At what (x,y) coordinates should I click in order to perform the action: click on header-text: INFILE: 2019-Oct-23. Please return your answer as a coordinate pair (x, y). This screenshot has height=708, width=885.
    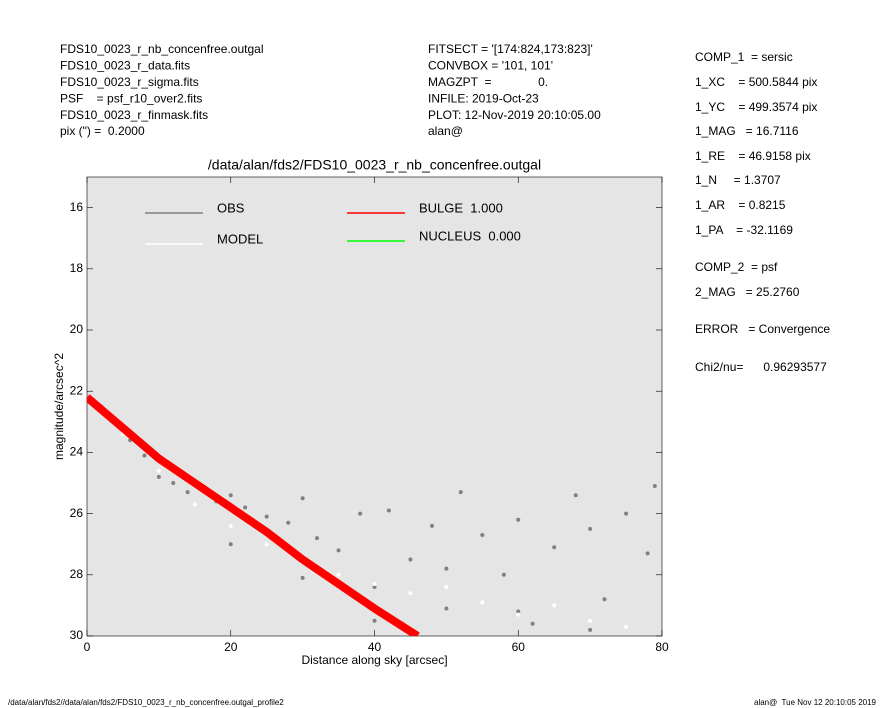
    Looking at the image, I should click on (483, 98).